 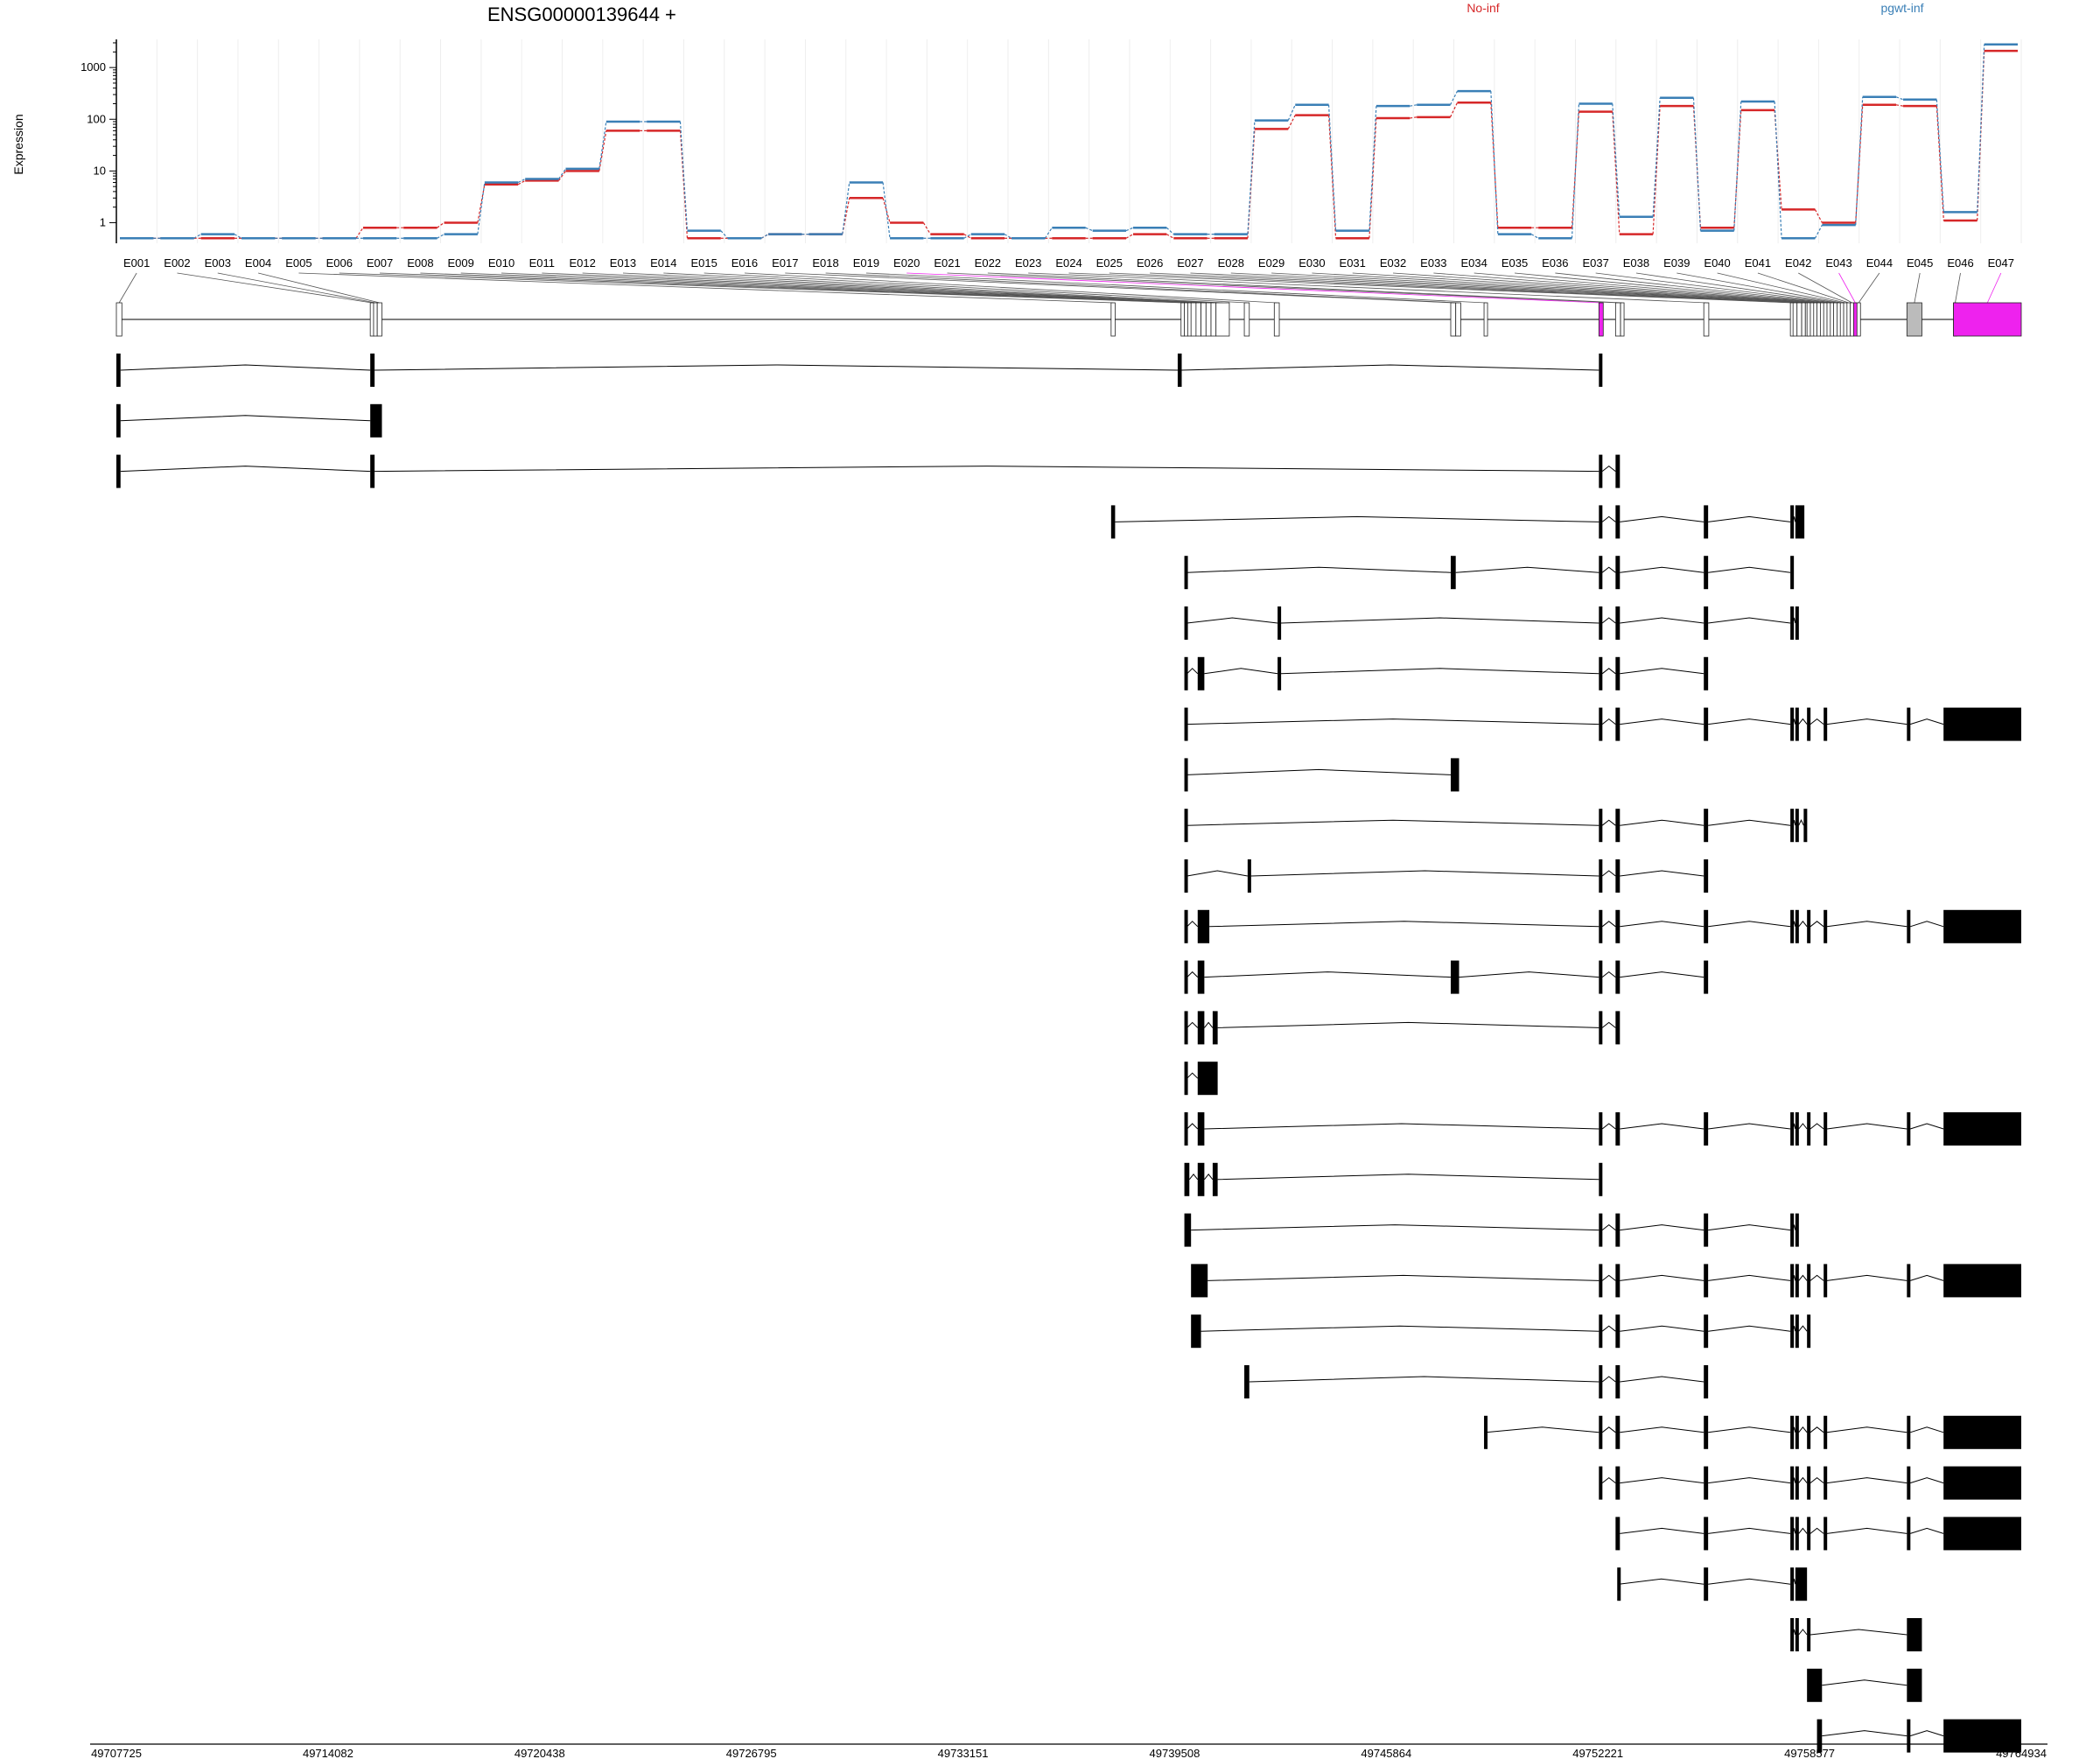 I want to click on exon-label: E047, so click(x=2001, y=263).